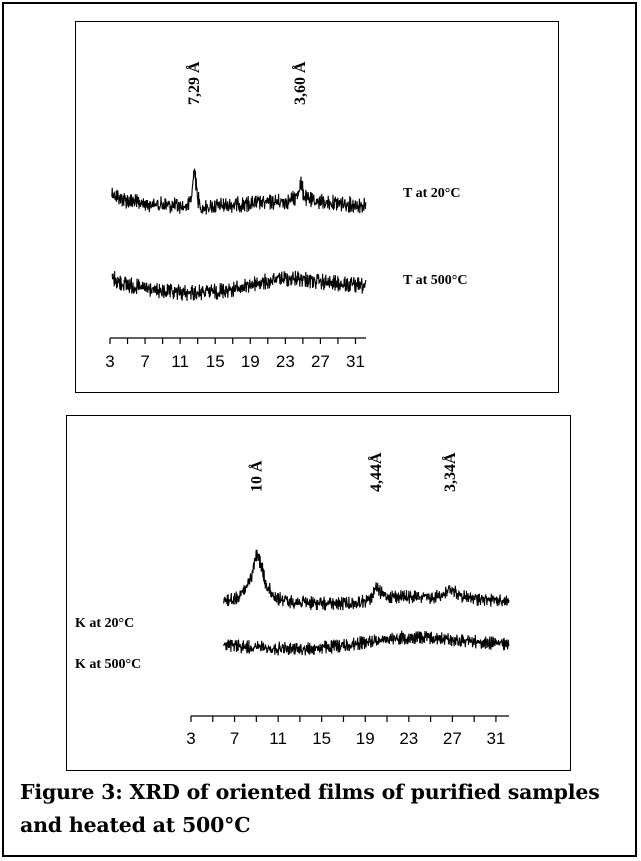  Describe the element at coordinates (450, 472) in the screenshot. I see `peak-label: 3,34Å` at that location.